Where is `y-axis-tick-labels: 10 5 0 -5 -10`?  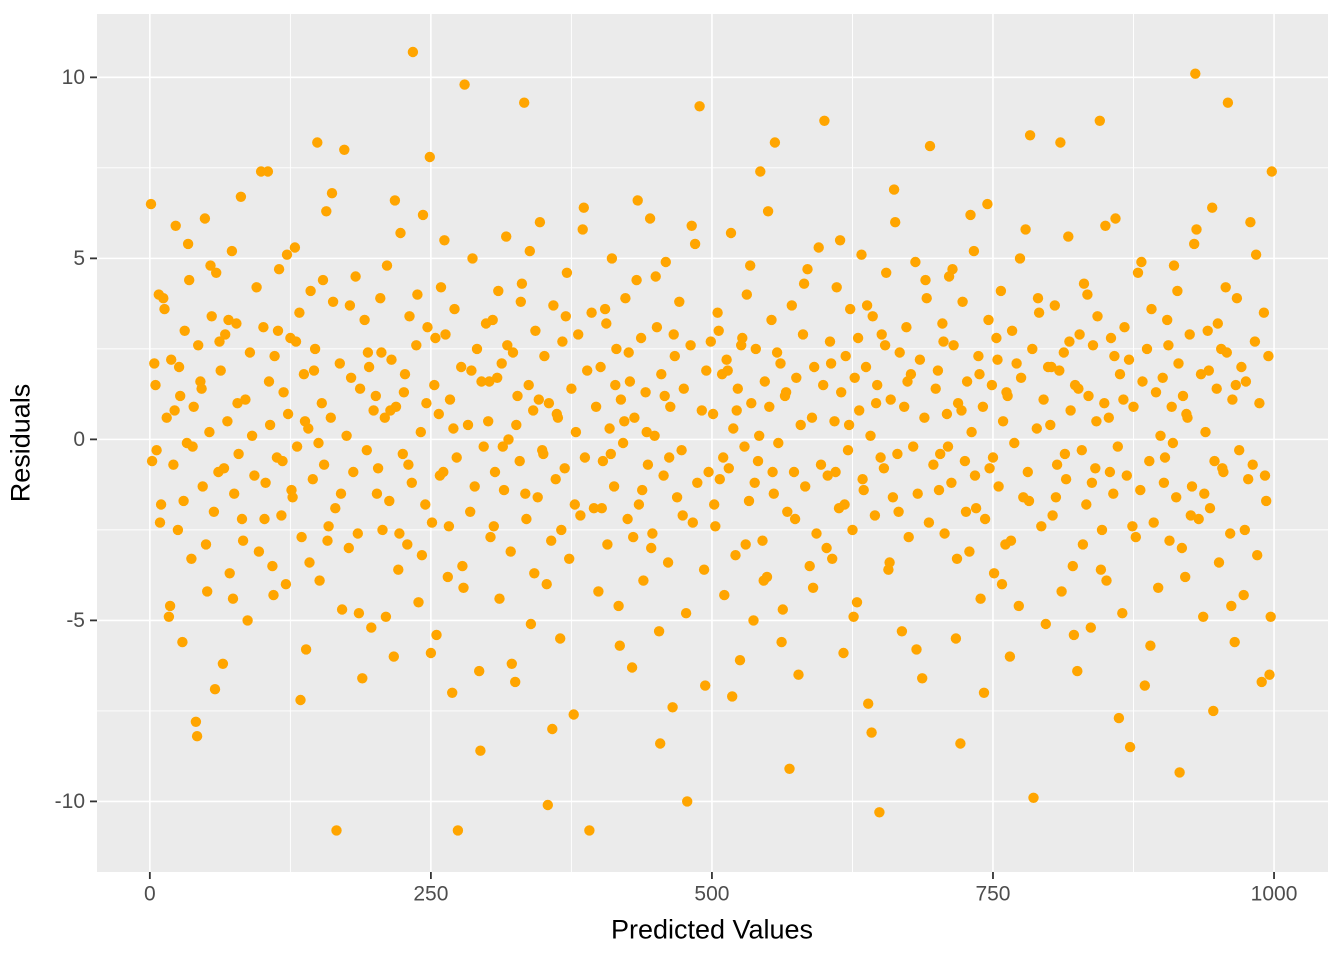 y-axis-tick-labels: 10 5 0 -5 -10 is located at coordinates (70, 439).